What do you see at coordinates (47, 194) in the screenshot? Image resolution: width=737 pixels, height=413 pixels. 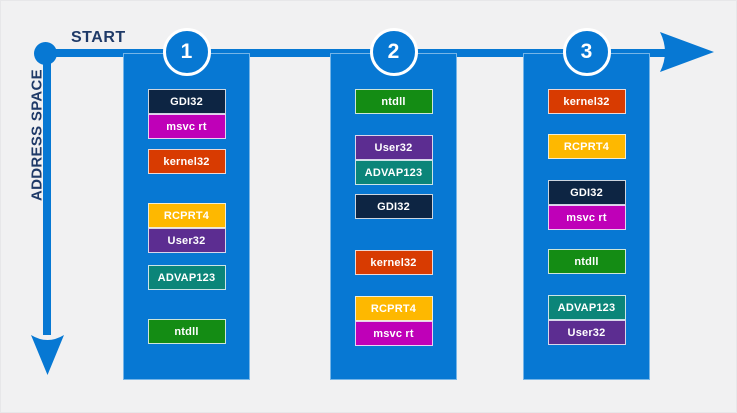 I see `address-axis-line` at bounding box center [47, 194].